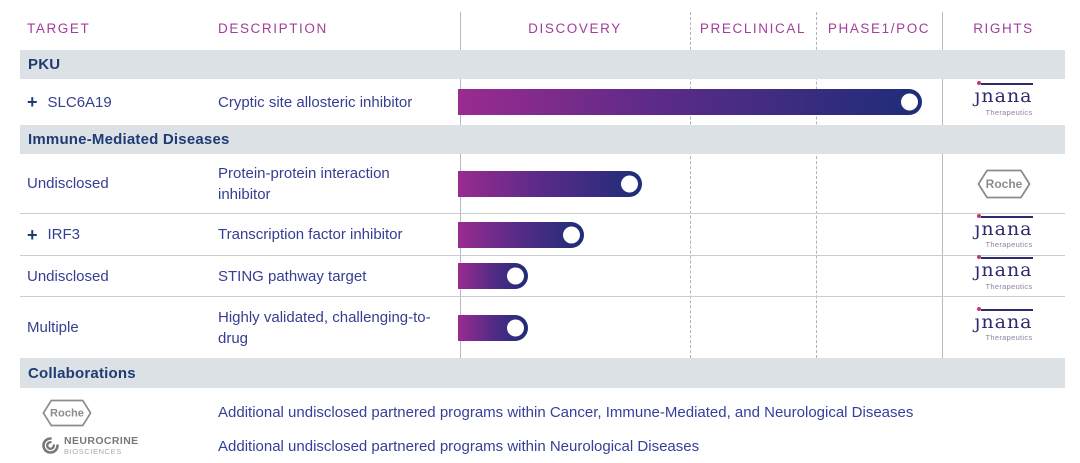 Image resolution: width=1080 pixels, height=463 pixels. I want to click on target-name: IRF3, so click(64, 234).